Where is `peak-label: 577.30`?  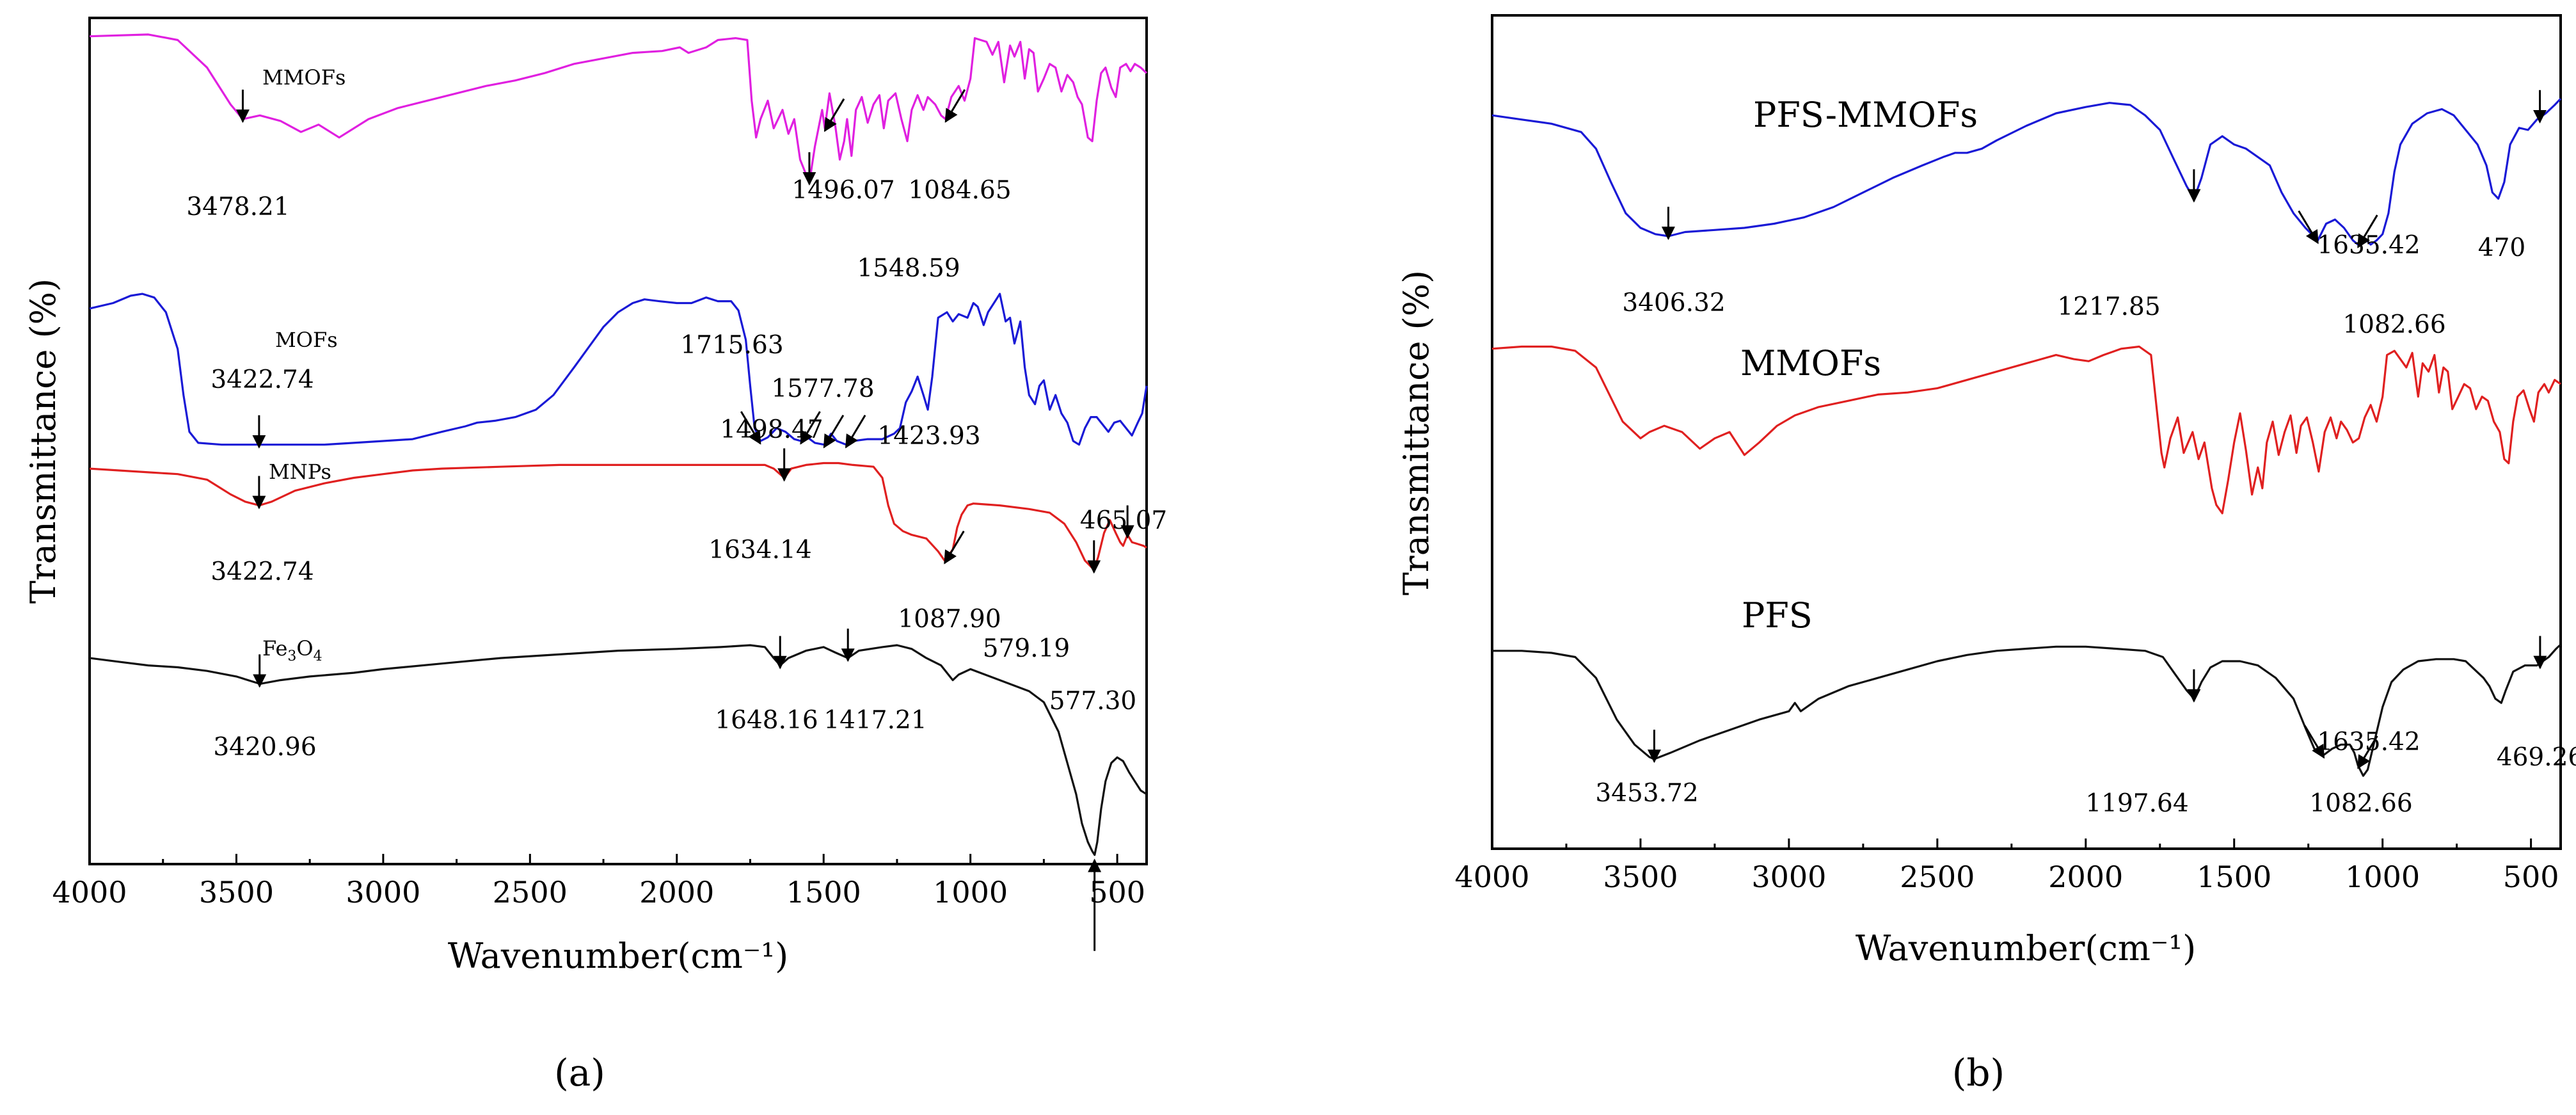
peak-label: 577.30 is located at coordinates (1093, 702).